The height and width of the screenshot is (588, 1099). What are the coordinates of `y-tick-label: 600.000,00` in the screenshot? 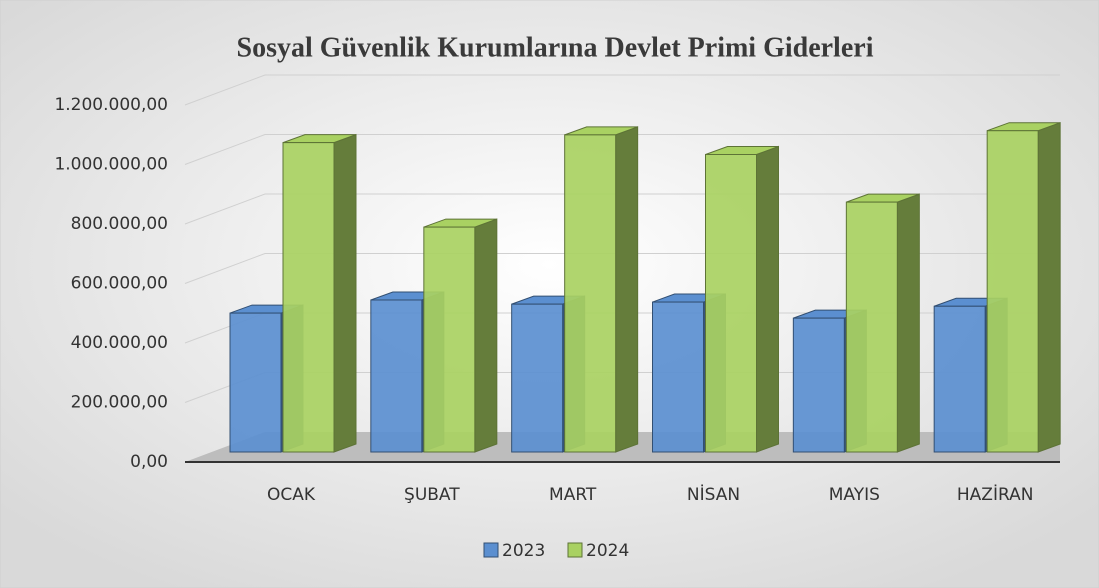 It's located at (119, 284).